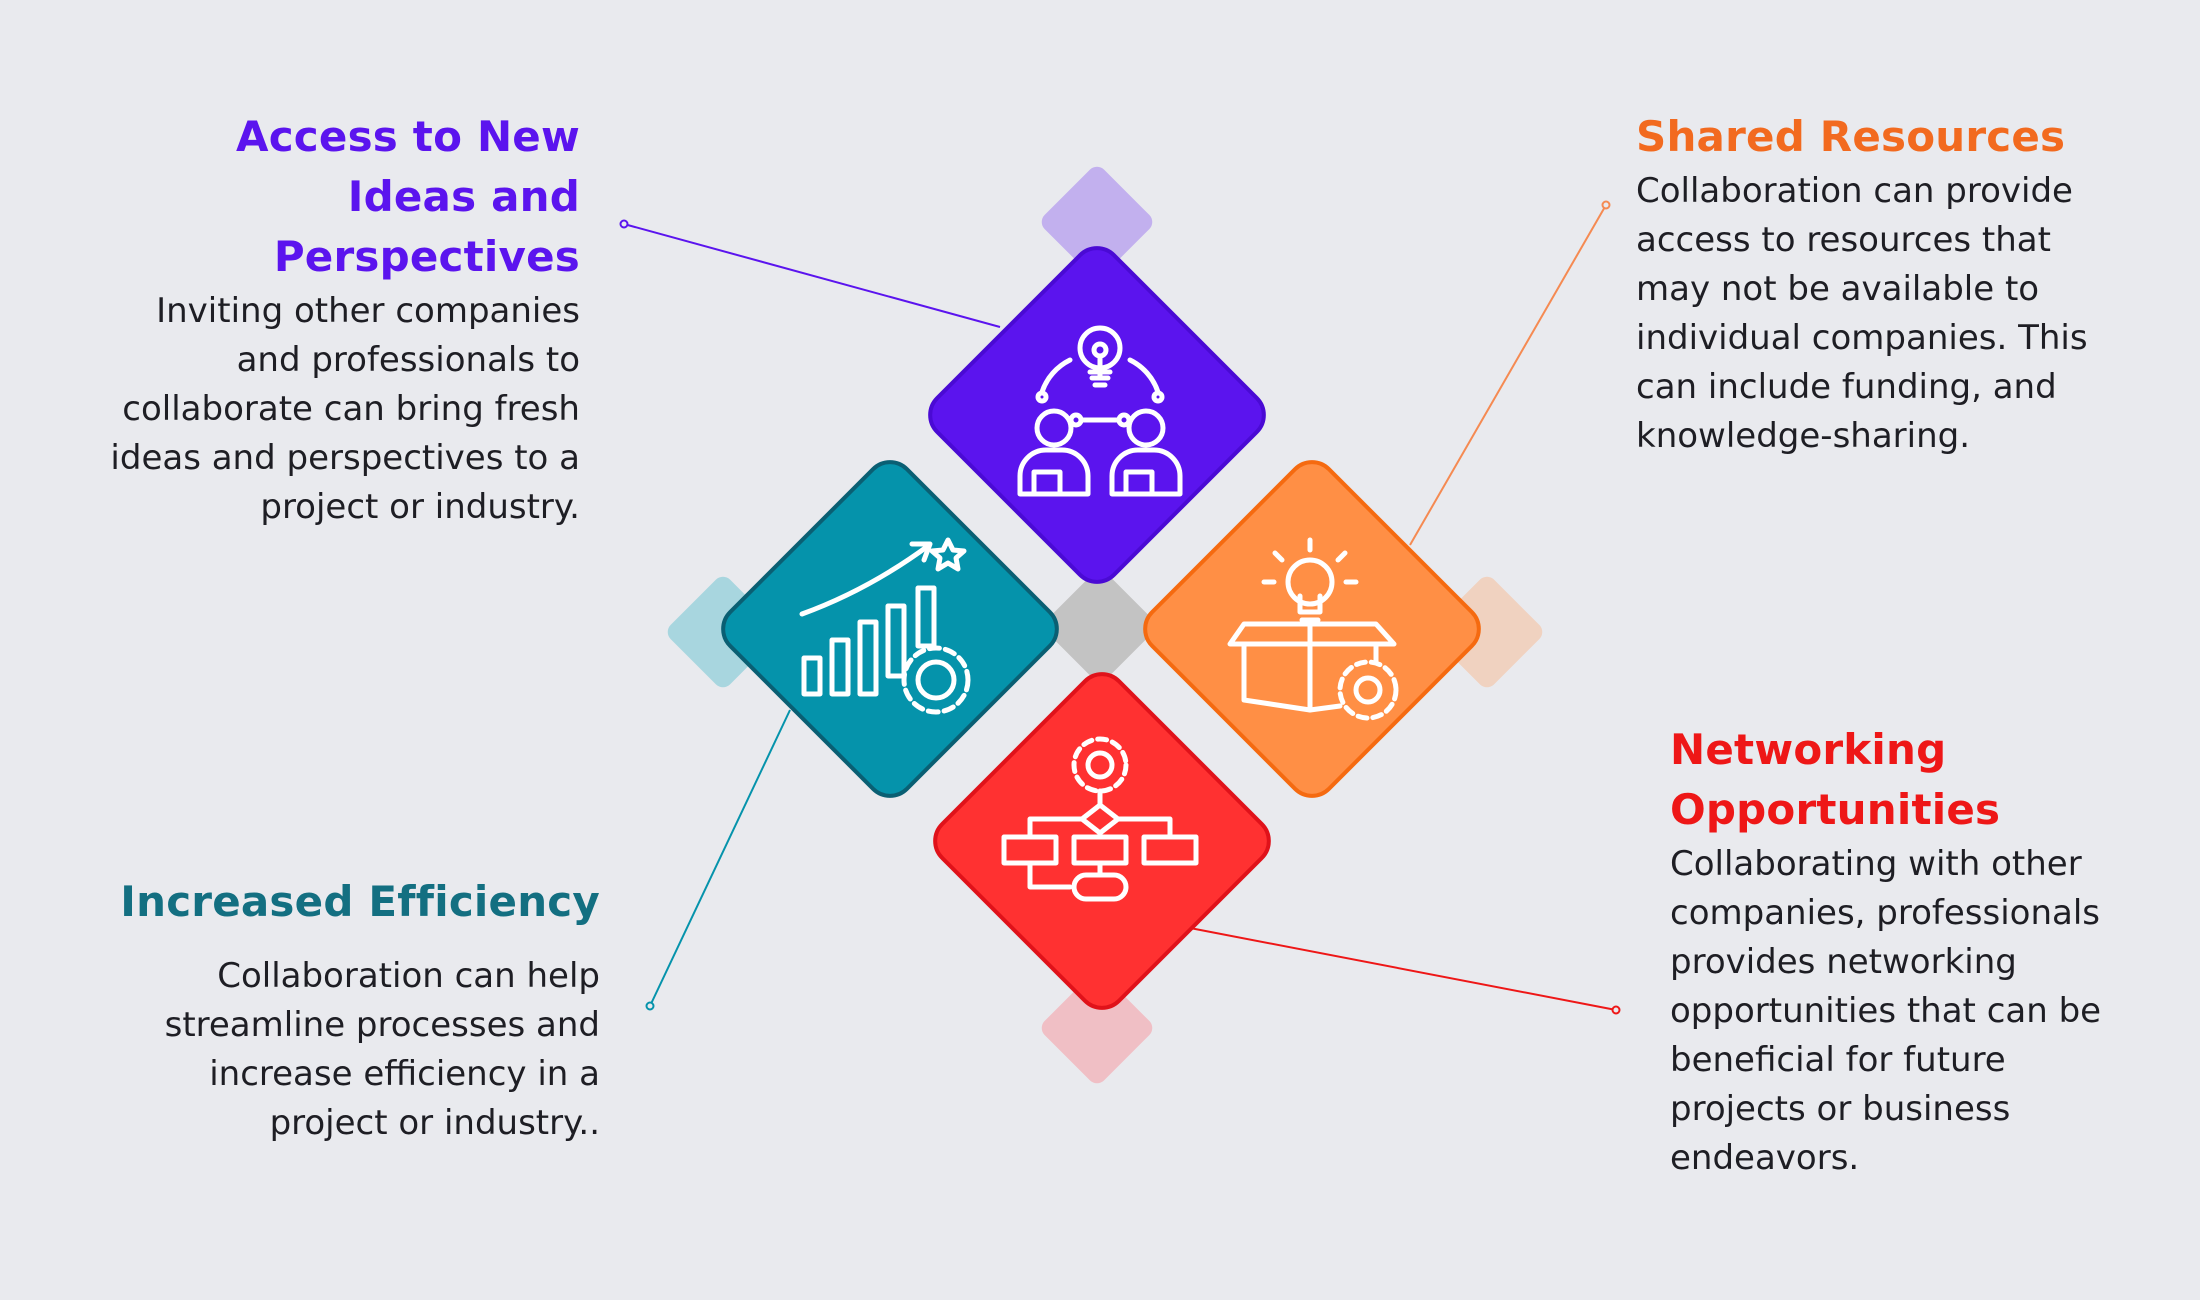  What do you see at coordinates (463, 196) in the screenshot?
I see `title-line: Ideas and` at bounding box center [463, 196].